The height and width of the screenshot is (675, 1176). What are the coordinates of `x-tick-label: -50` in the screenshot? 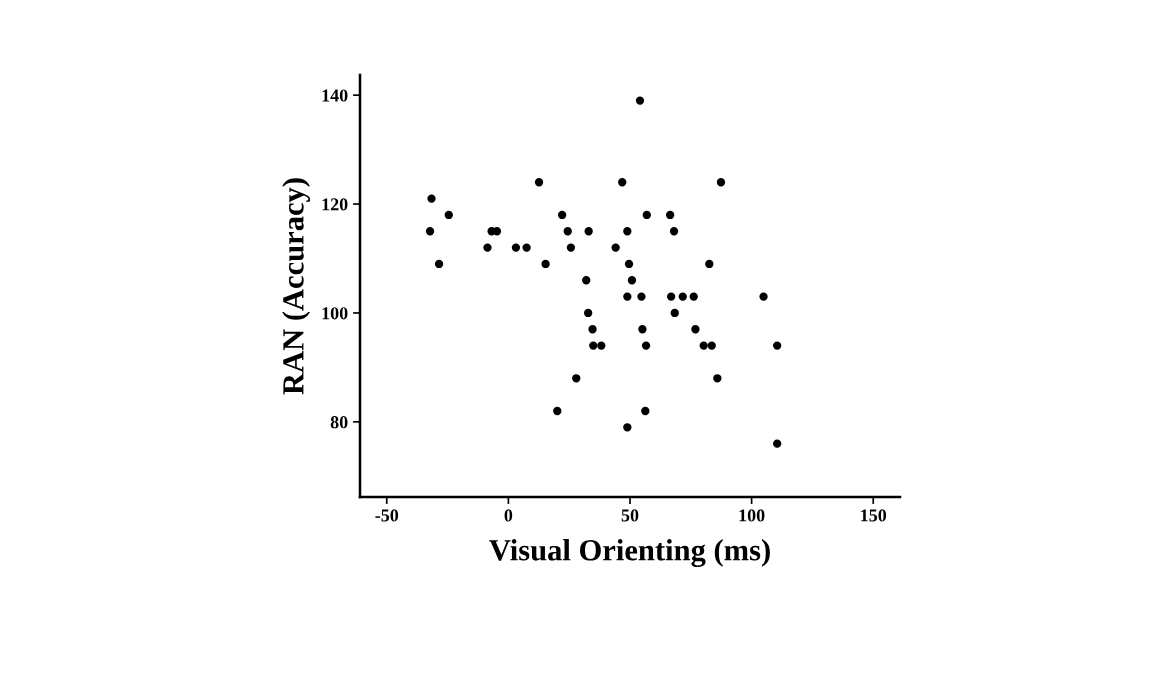 It's located at (387, 515).